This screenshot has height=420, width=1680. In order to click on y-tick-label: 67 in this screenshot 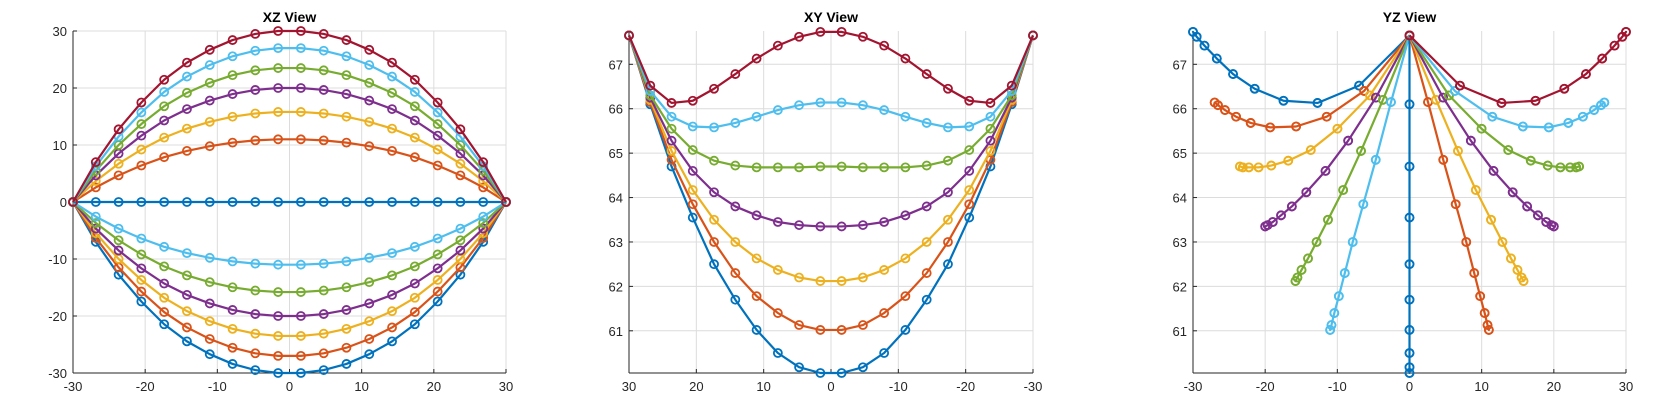, I will do `click(1180, 64)`.